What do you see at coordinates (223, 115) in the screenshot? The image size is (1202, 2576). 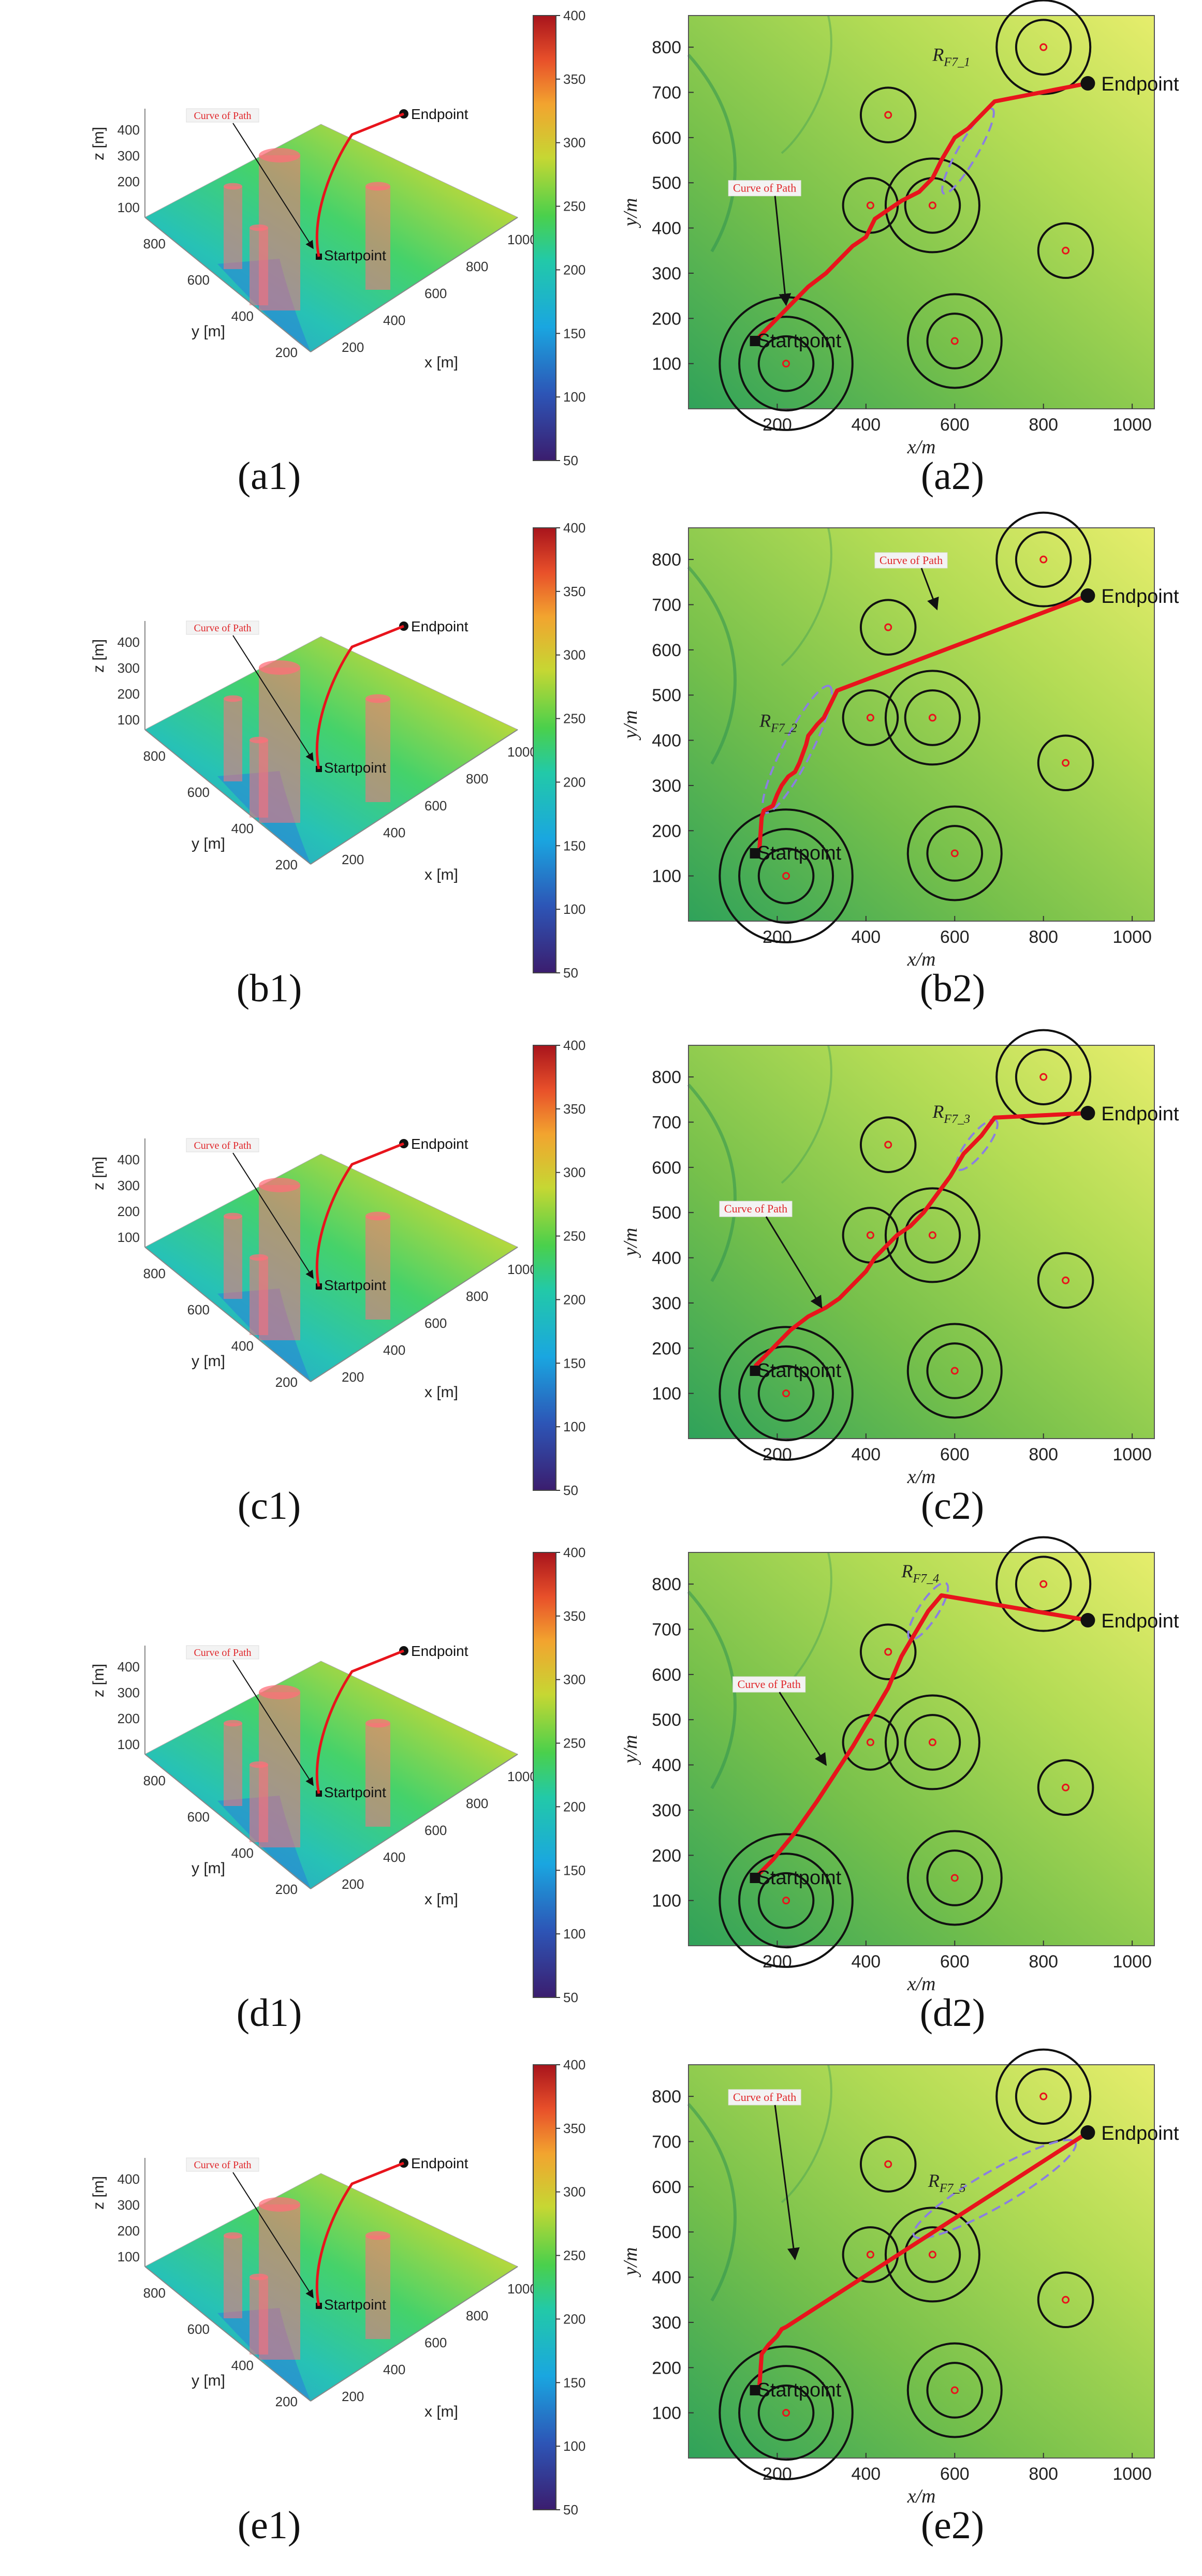 I see `curve-of-path-box` at bounding box center [223, 115].